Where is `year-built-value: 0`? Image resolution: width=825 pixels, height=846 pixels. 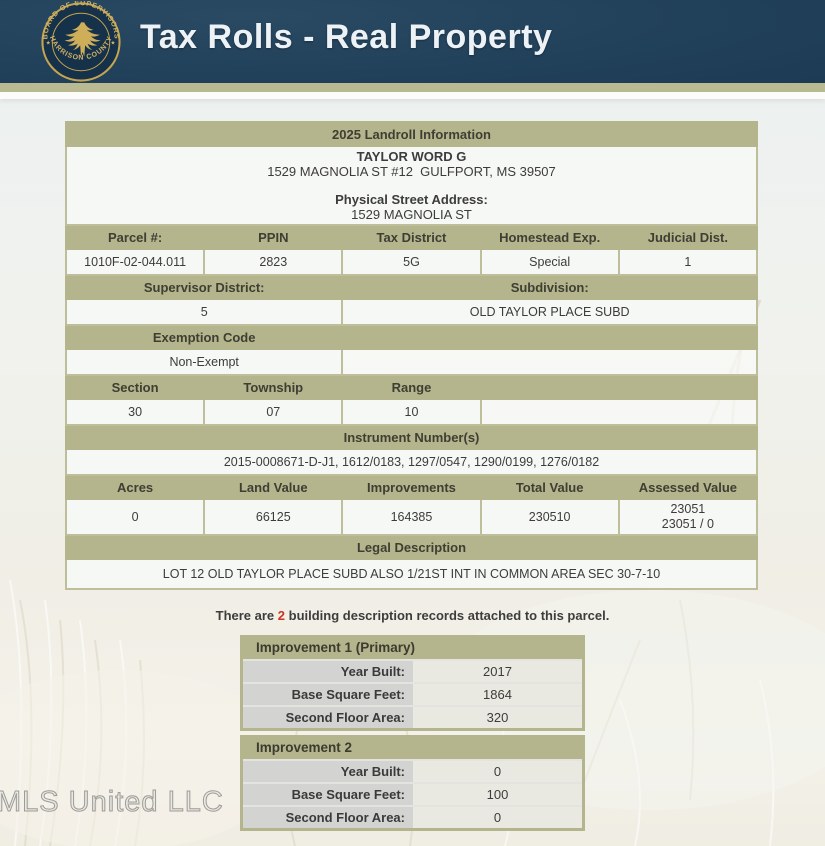 year-built-value: 0 is located at coordinates (497, 771).